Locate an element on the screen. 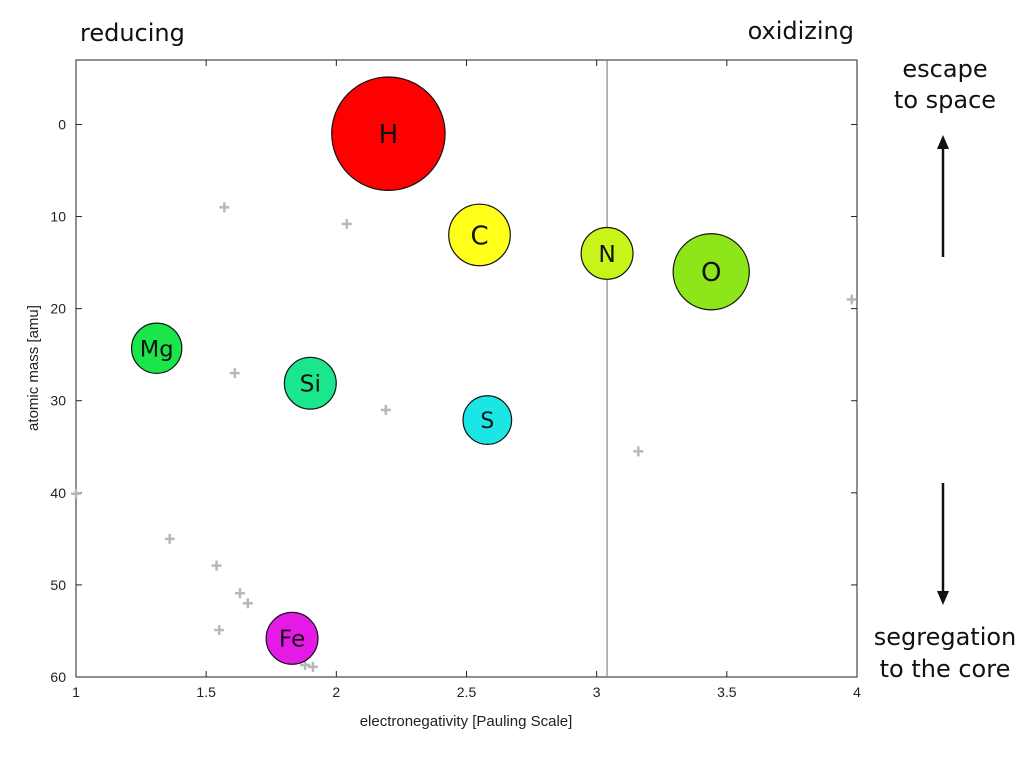  y-tick-label: 10 is located at coordinates (58, 217).